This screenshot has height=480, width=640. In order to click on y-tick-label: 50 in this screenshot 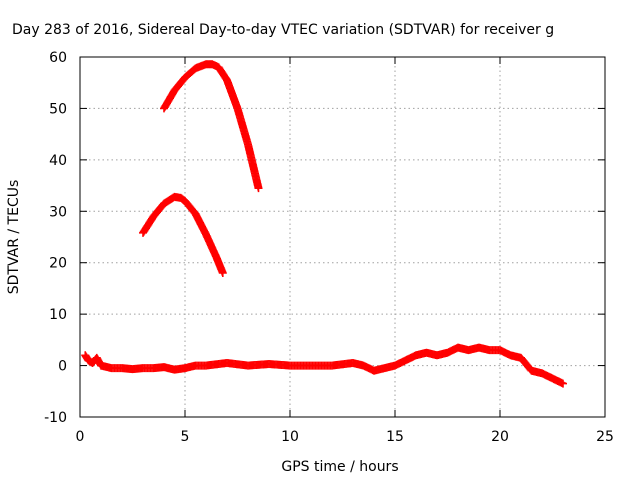, I will do `click(58, 109)`.